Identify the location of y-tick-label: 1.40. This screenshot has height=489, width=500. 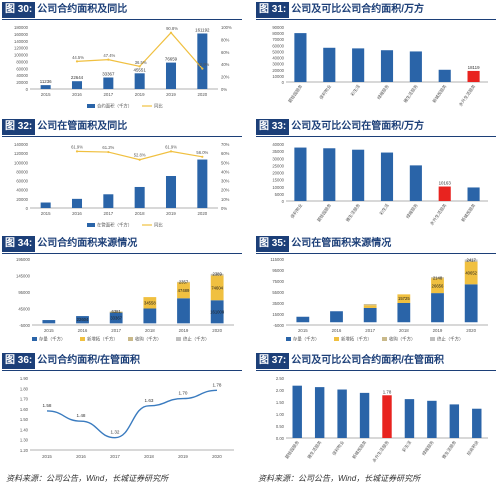
(24, 429).